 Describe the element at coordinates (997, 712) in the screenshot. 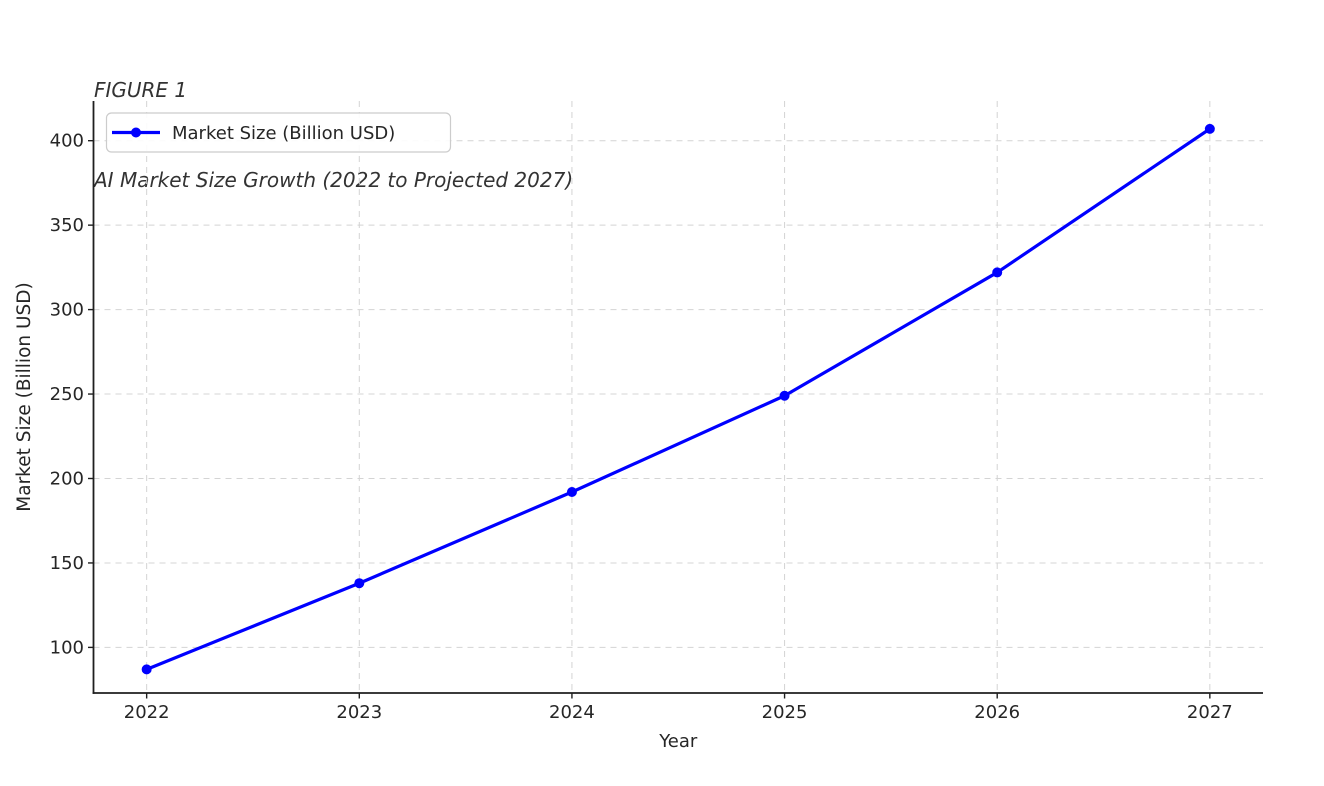

I see `x-tick-label: 2026` at that location.